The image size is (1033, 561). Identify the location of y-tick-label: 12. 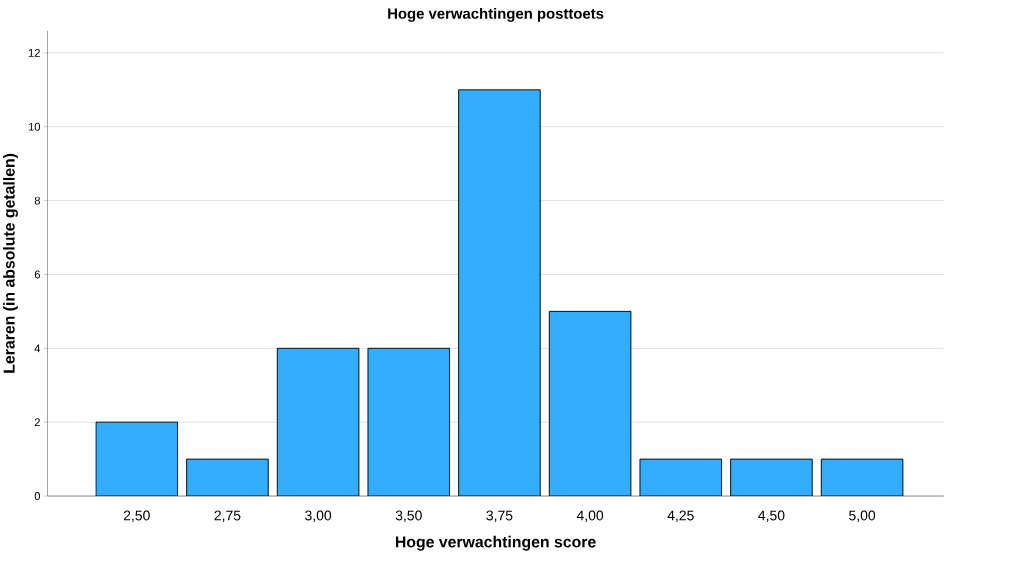
(34, 52).